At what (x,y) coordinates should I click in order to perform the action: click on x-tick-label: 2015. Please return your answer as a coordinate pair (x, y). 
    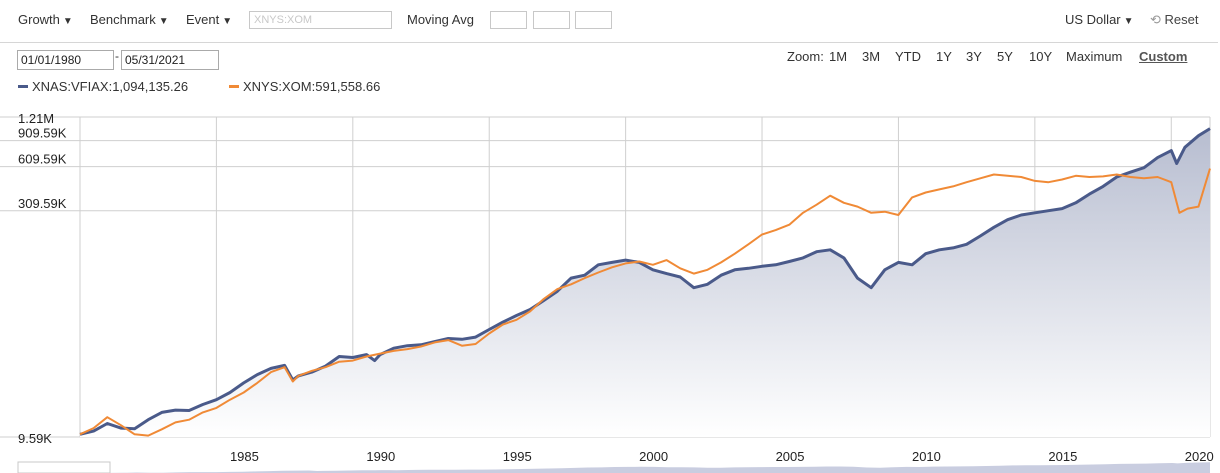
    Looking at the image, I should click on (1062, 456).